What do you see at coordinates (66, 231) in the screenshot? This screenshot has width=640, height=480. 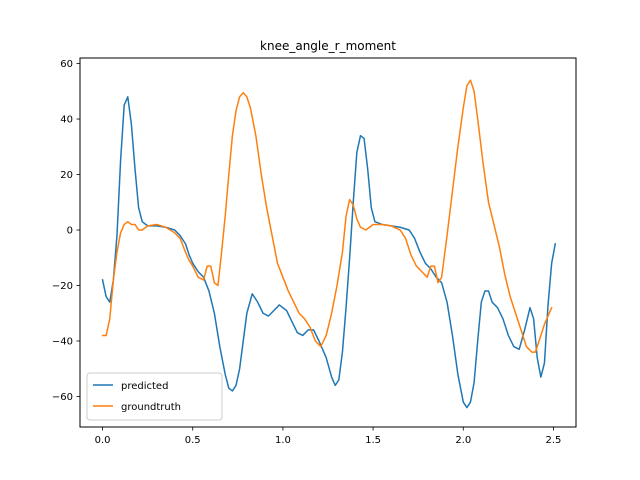 I see `y-axis: −60 −40 −20 0 20 40 60` at bounding box center [66, 231].